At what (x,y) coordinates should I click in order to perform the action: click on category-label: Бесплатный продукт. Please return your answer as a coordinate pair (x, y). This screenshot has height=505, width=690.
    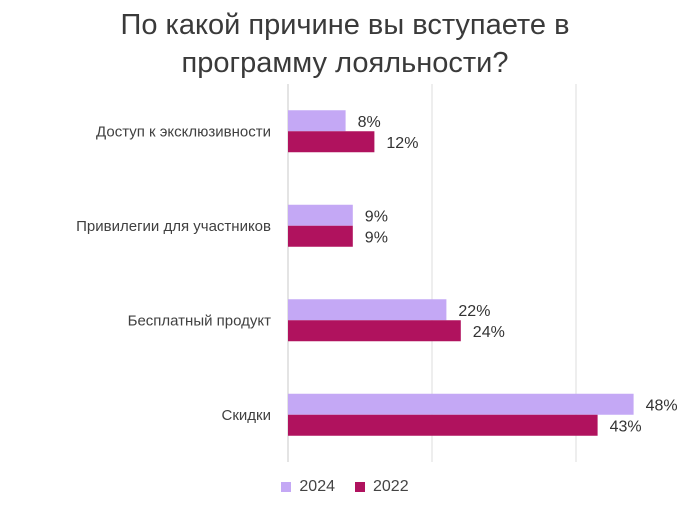
    Looking at the image, I should click on (200, 320).